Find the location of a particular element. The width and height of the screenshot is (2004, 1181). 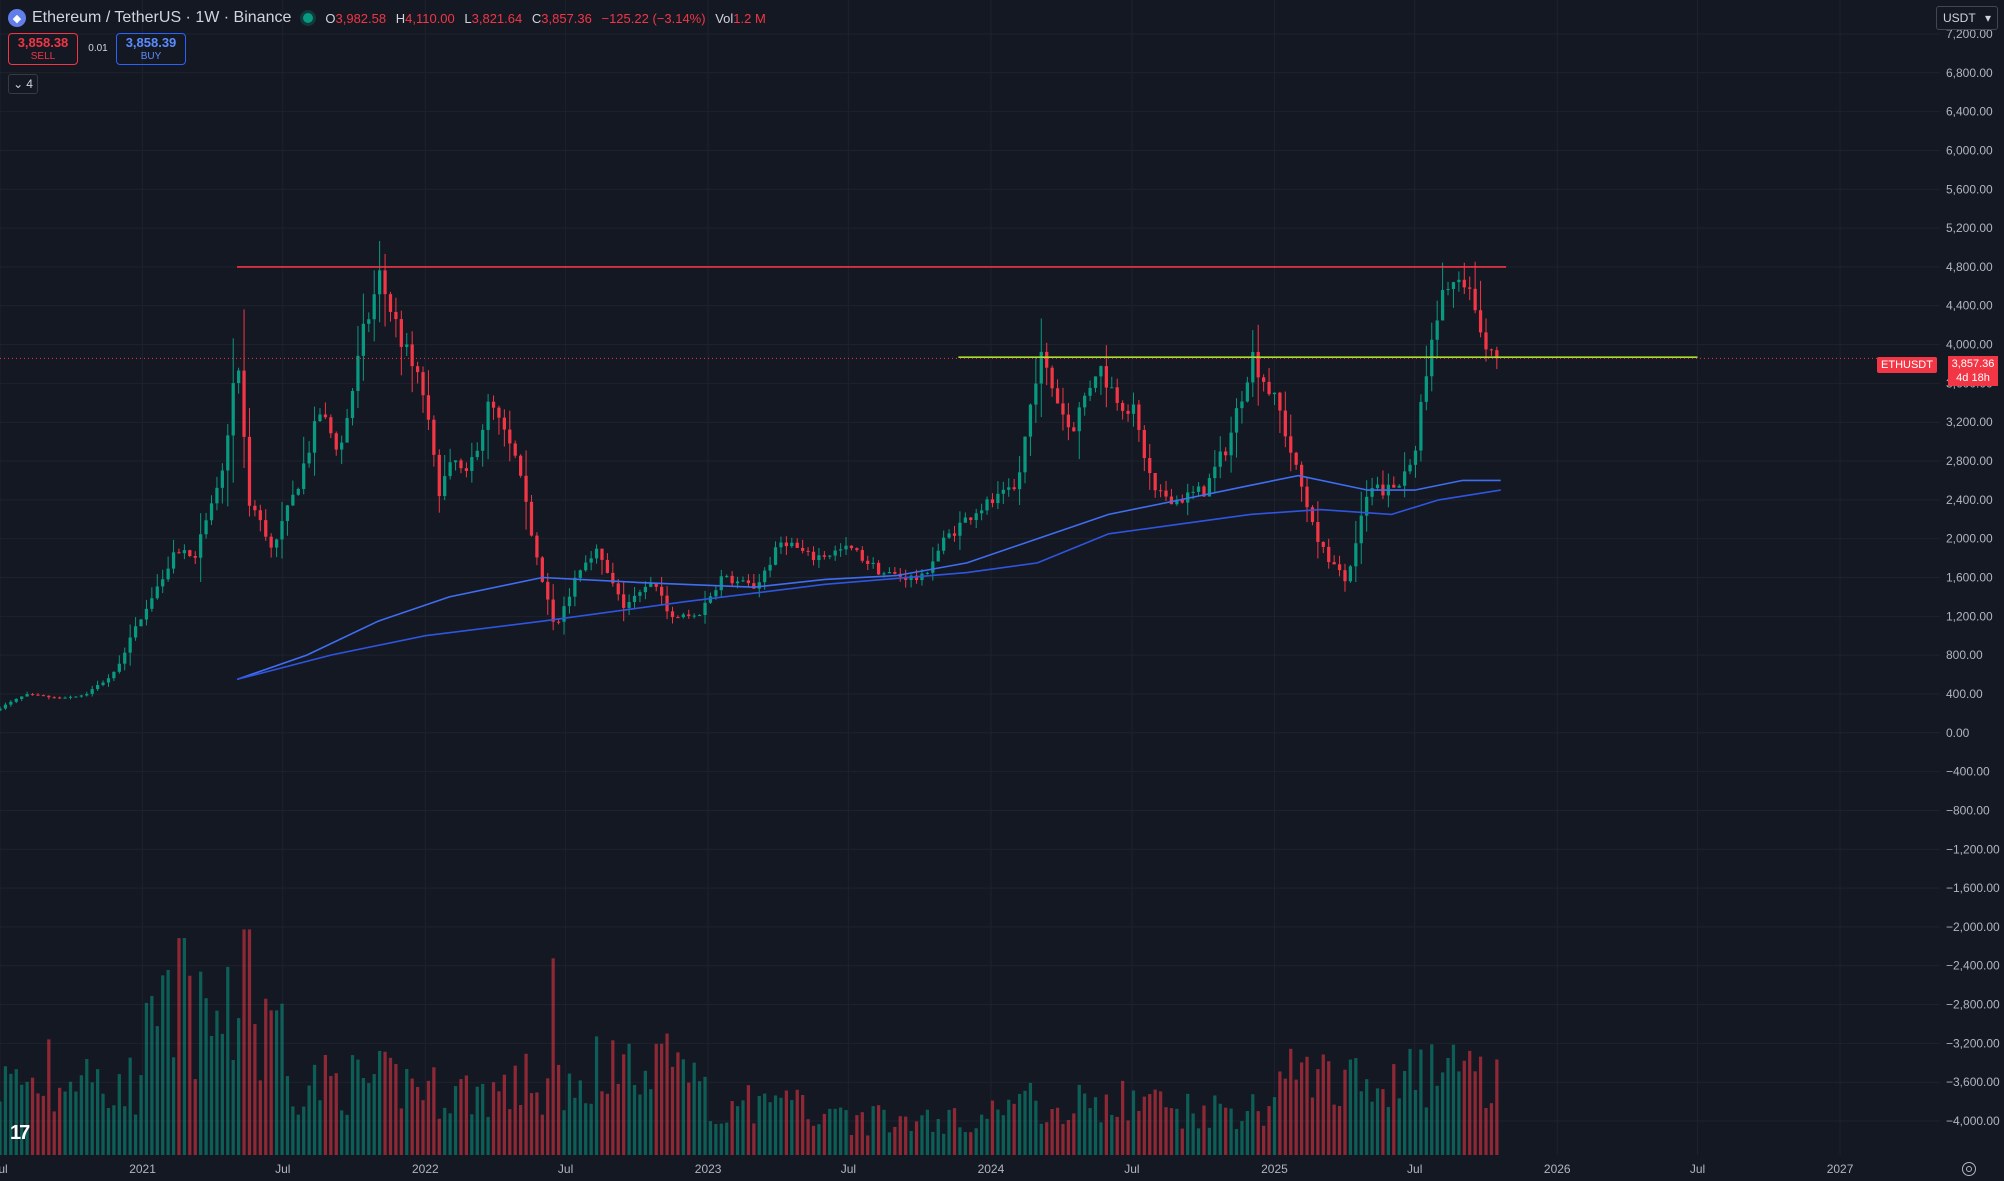

symbol-title: Ethereum / TetherUS · 1W · Binance is located at coordinates (162, 17).